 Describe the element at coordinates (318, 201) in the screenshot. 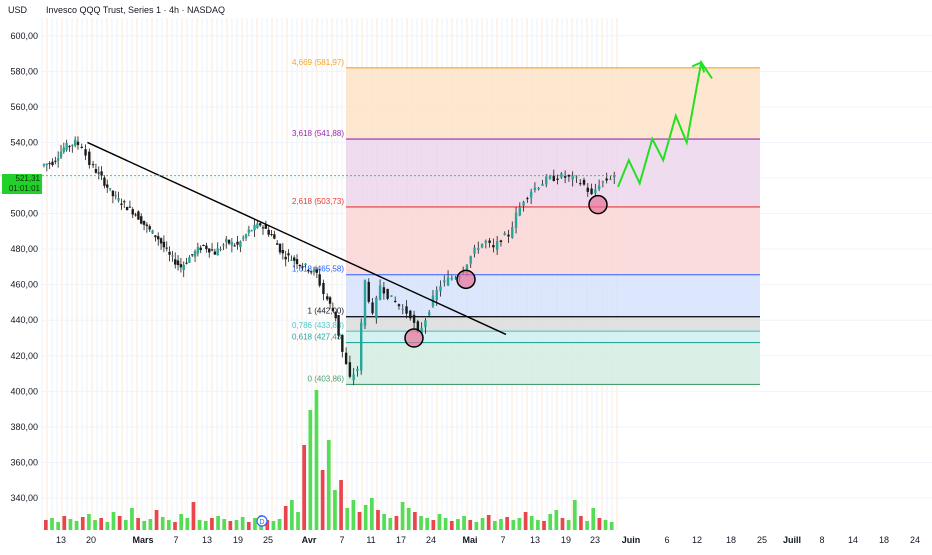

I see `fib-level-label: 2,618 (503,73)` at that location.